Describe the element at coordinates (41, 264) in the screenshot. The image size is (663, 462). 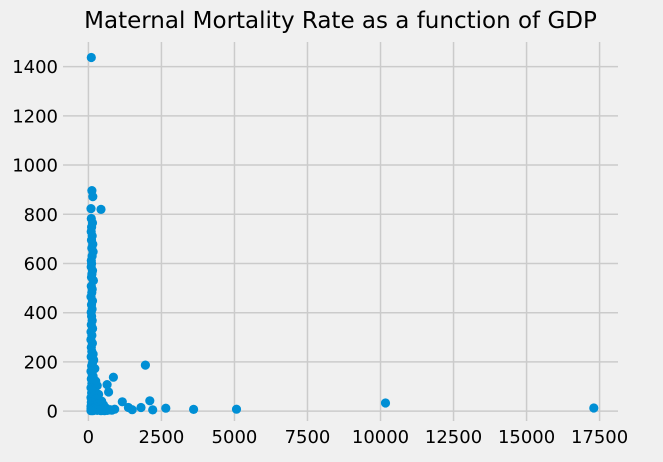
I see `y-tick-label: 600` at that location.